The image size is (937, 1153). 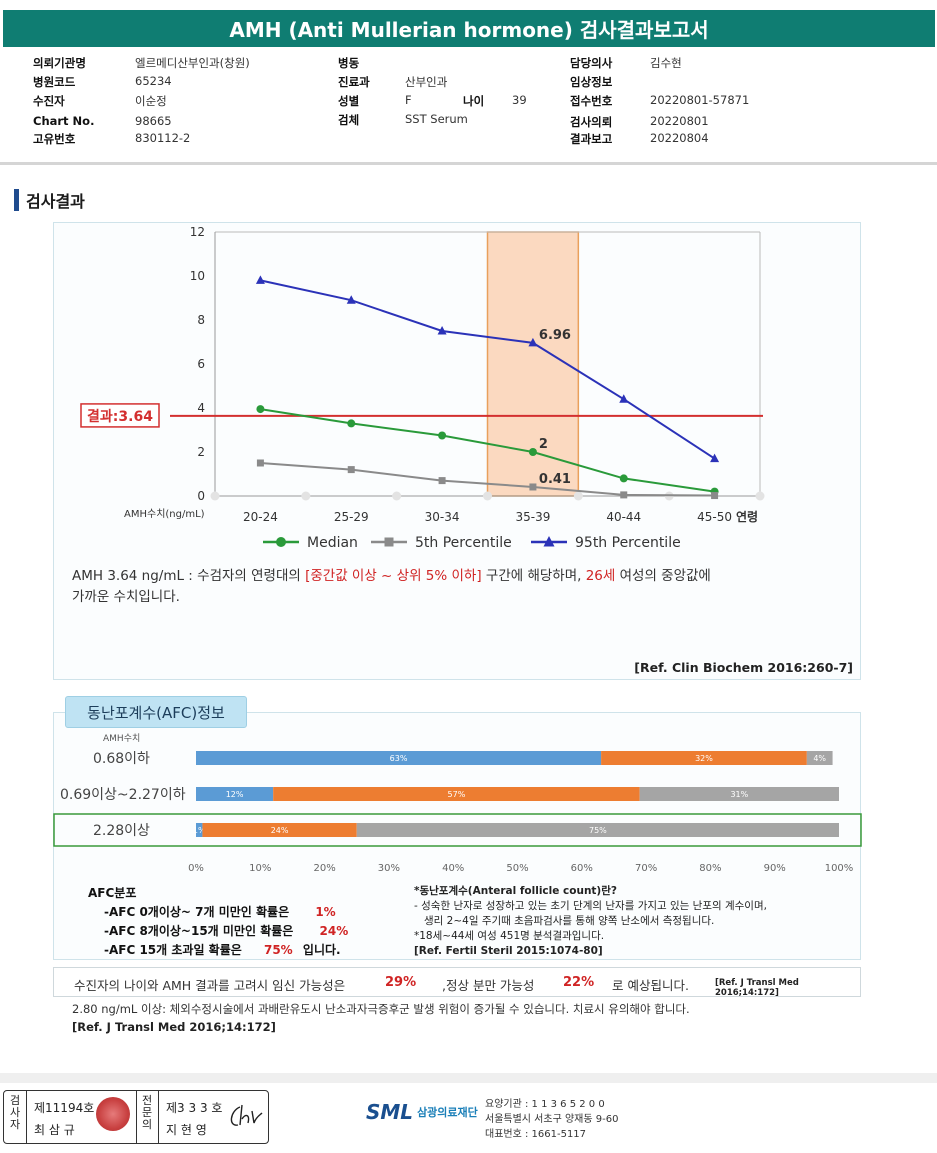 I want to click on afc-x-tick-label: 20%, so click(x=324, y=868).